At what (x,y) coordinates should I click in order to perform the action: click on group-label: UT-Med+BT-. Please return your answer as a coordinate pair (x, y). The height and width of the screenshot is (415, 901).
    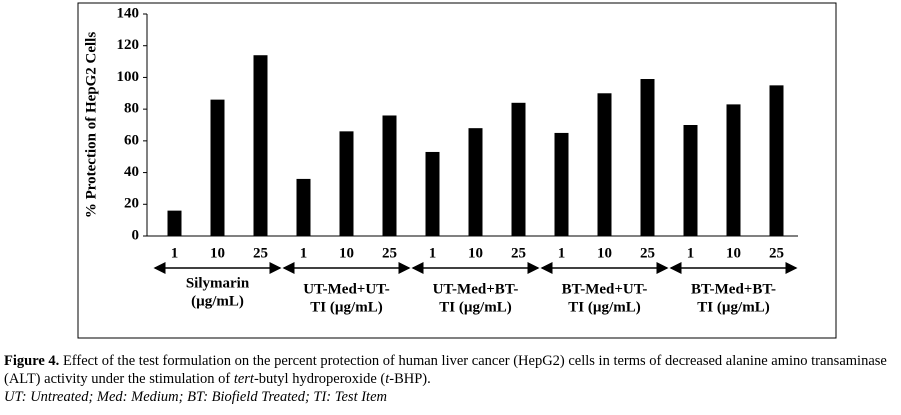
    Looking at the image, I should click on (476, 289).